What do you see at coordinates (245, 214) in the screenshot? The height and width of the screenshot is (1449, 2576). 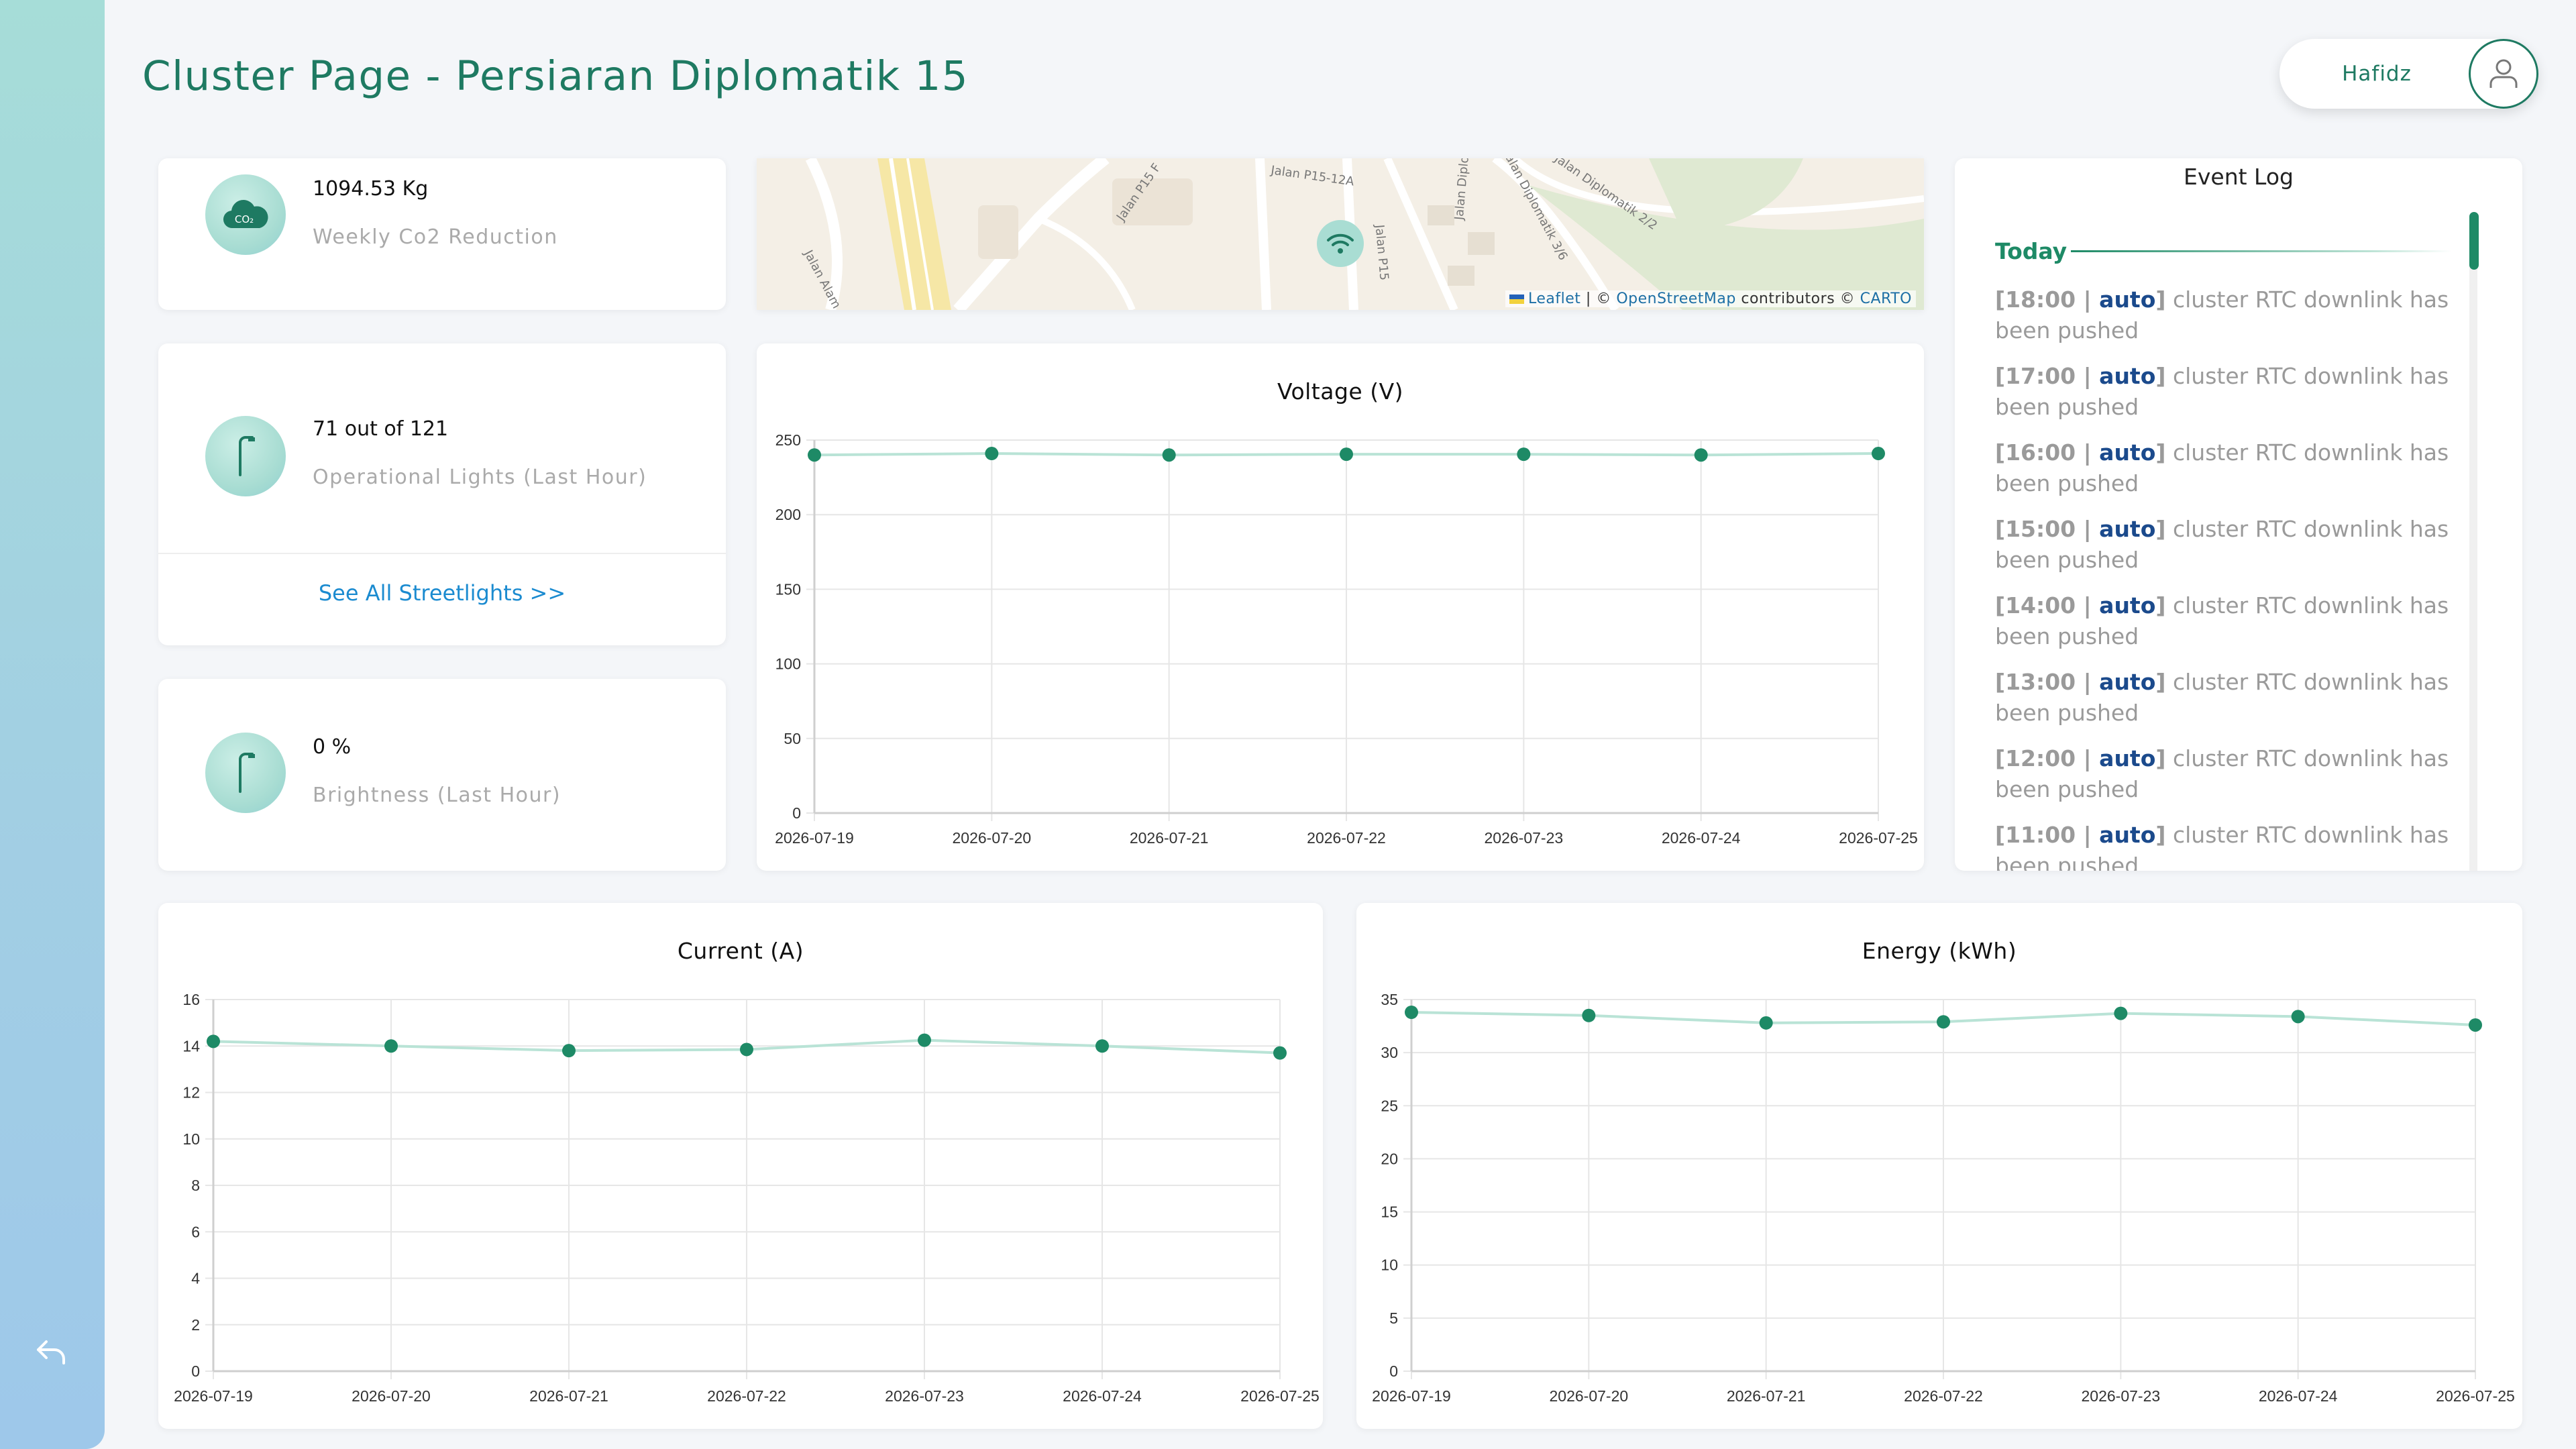 I see `co2-cloud-icon: CO₂` at bounding box center [245, 214].